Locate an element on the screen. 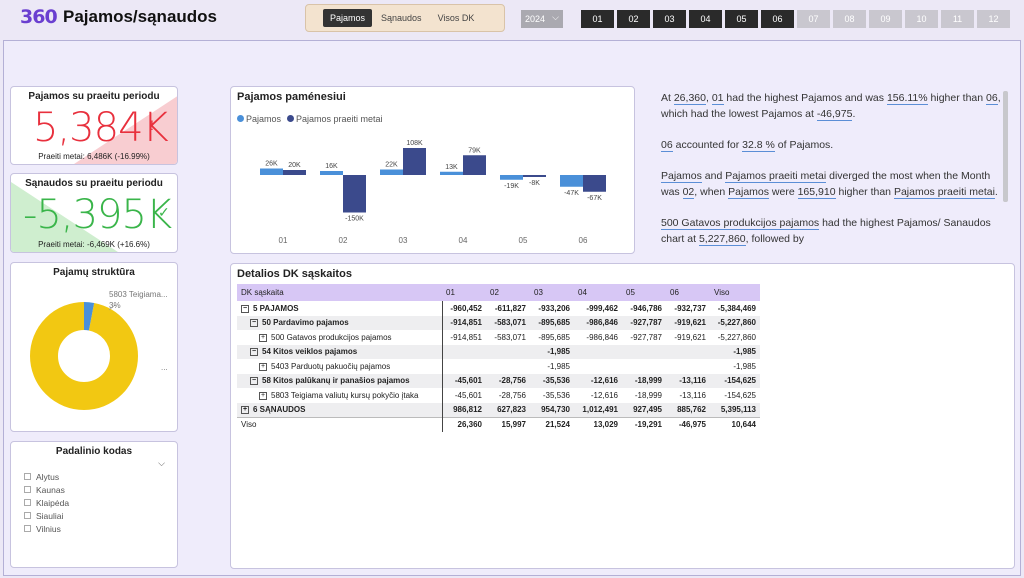 Image resolution: width=1024 pixels, height=578 pixels. table-row: −54 Kitos veiklos pajamos -1,985 -1,985 is located at coordinates (498, 351).